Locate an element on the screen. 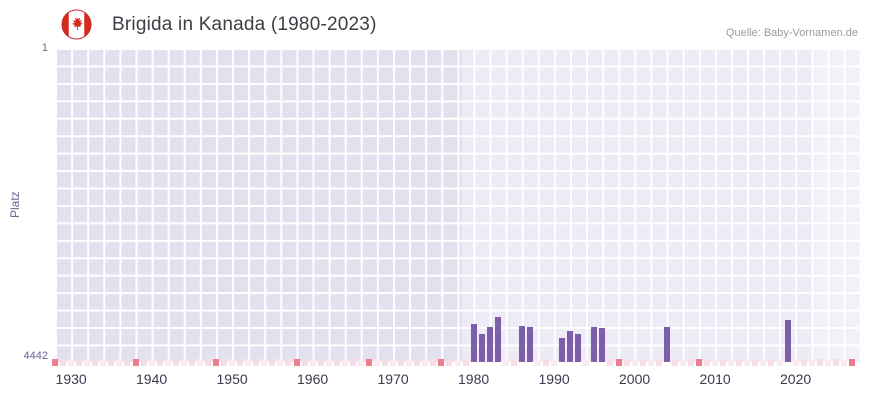 Image resolution: width=873 pixels, height=402 pixels. x-tick-label: 2020 is located at coordinates (796, 379).